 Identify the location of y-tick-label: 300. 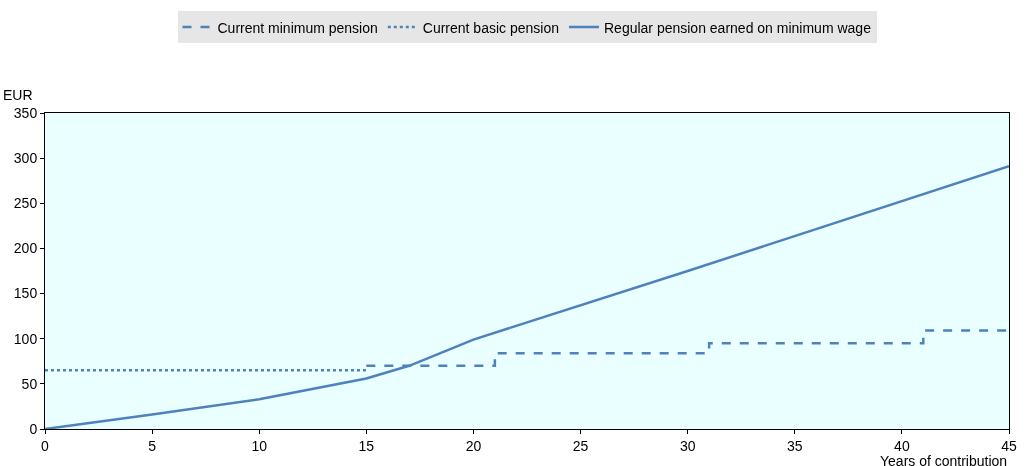
(25, 158).